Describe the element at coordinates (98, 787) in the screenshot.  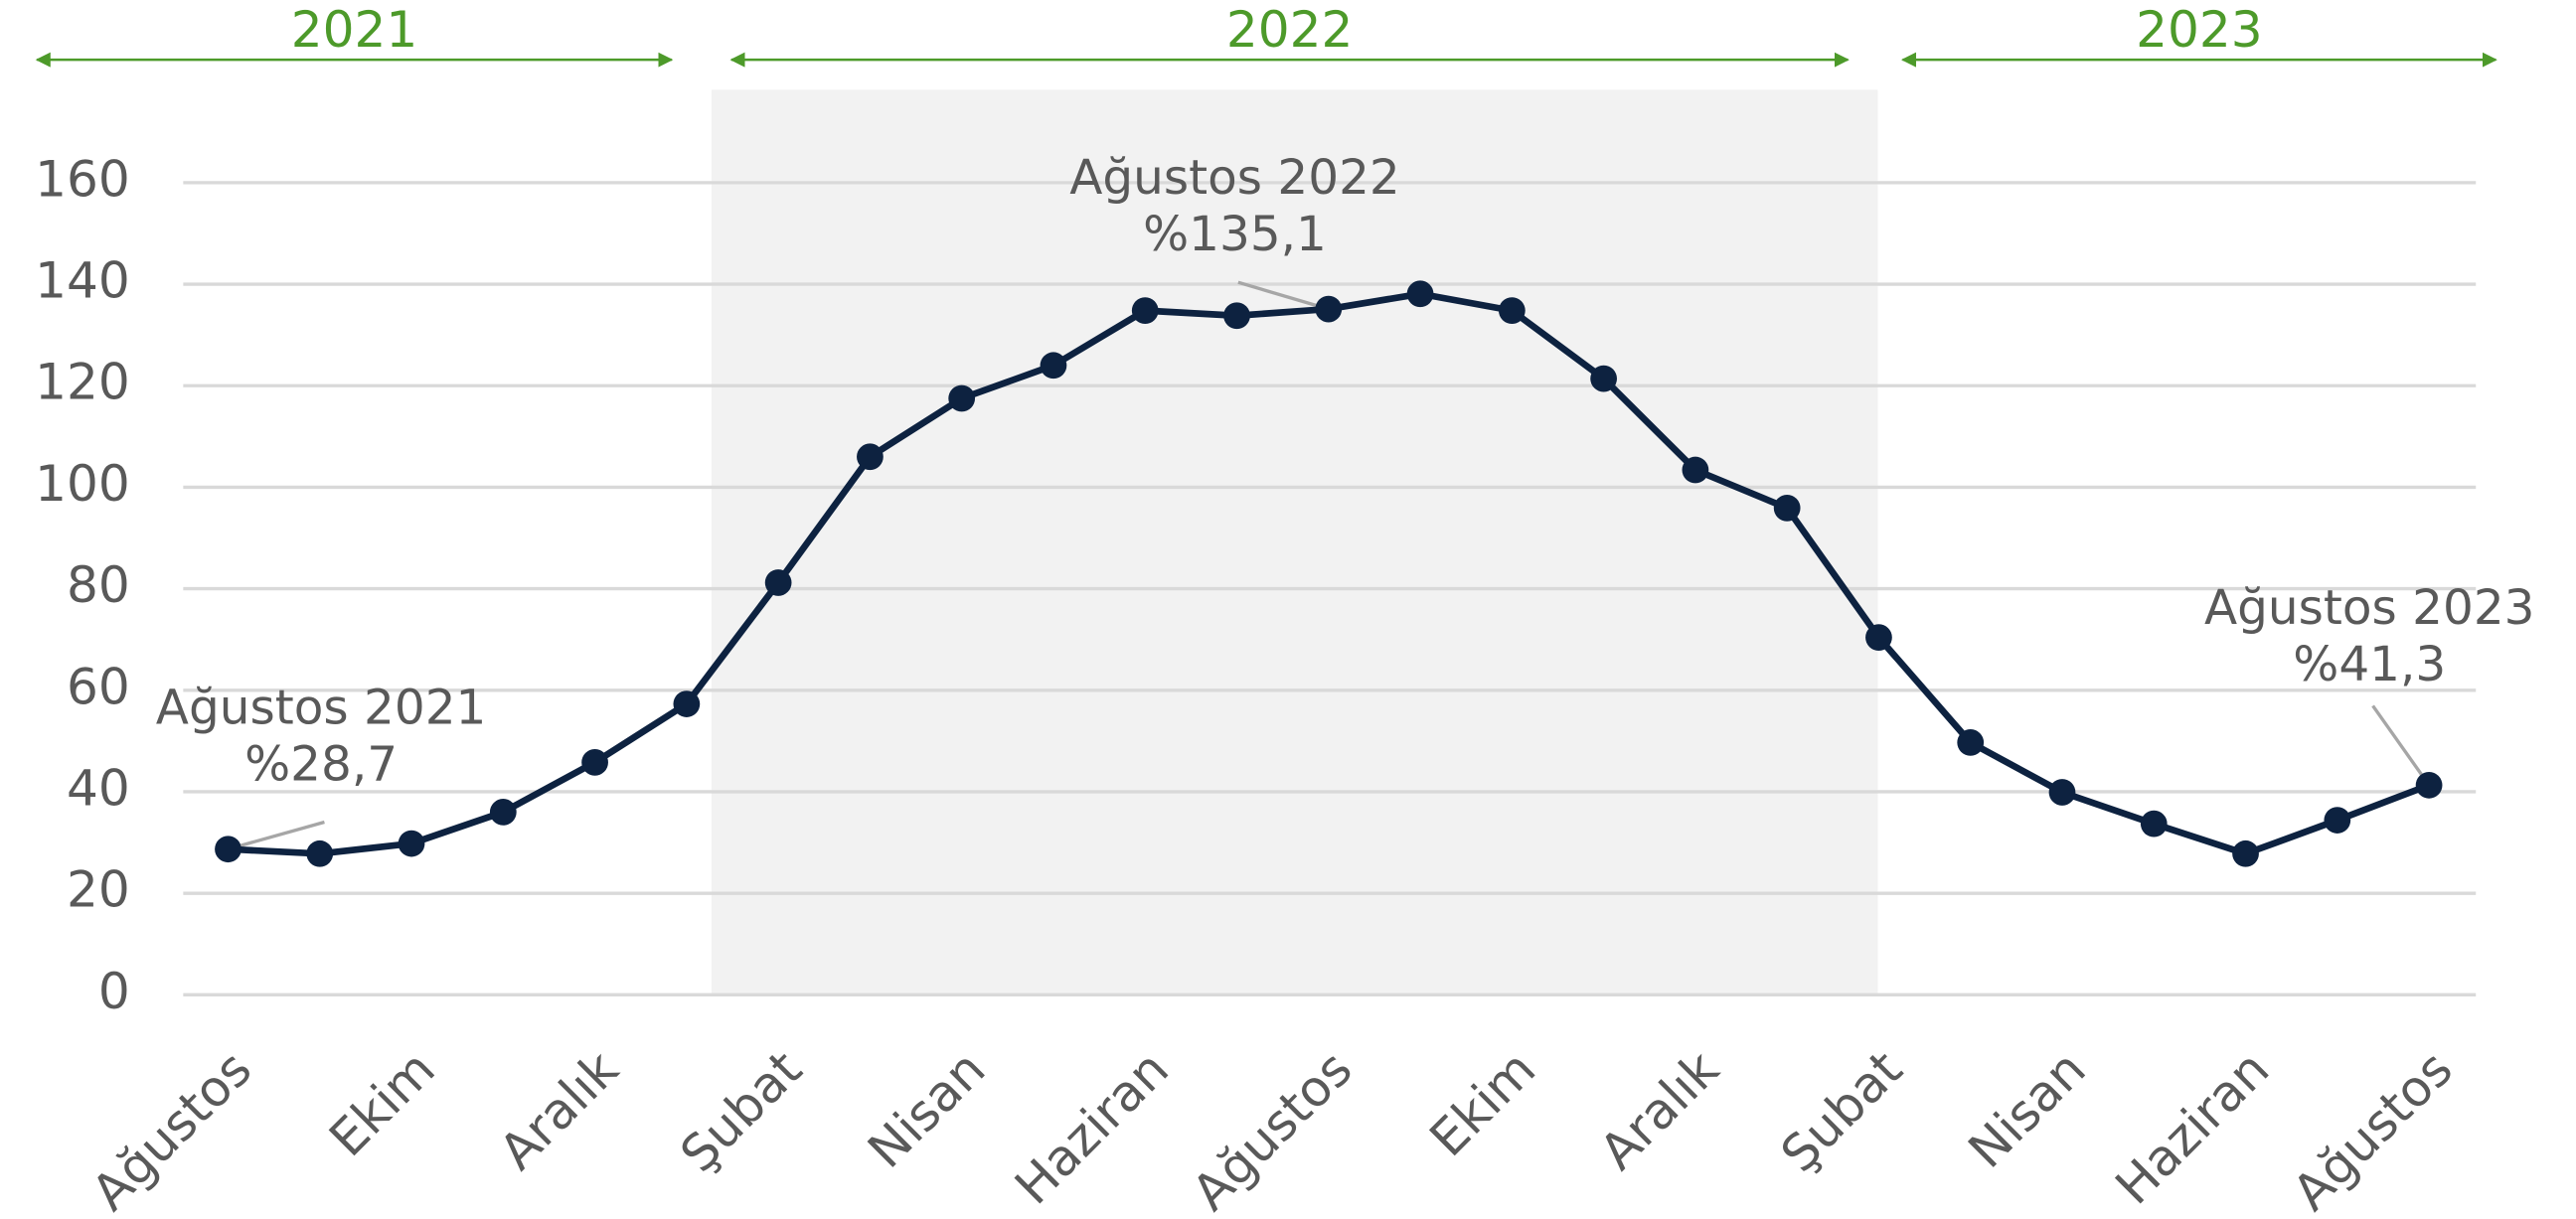
I see `y-tick-label: 40` at that location.